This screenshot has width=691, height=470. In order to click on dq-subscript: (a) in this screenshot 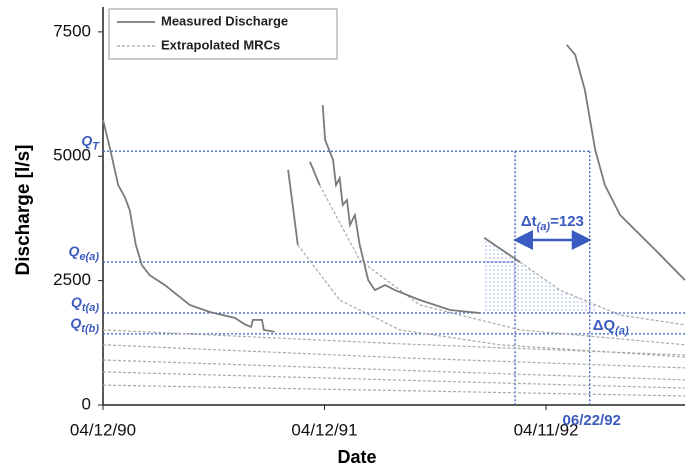, I will do `click(622, 331)`.